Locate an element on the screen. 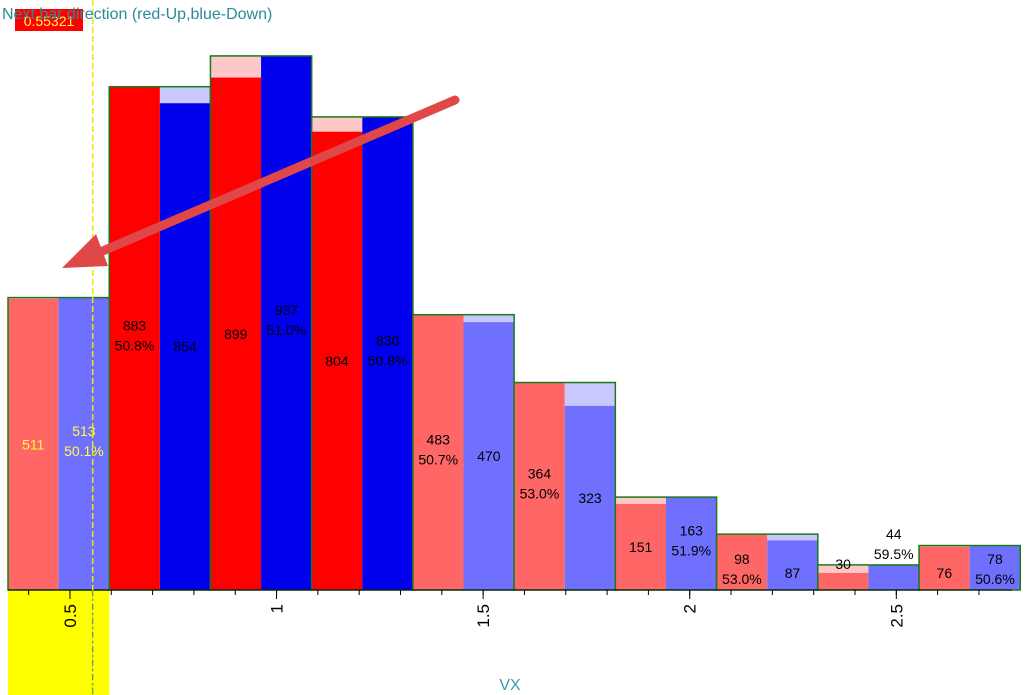 Image resolution: width=1034 pixels, height=695 pixels. bar-value-label: 87 is located at coordinates (793, 573).